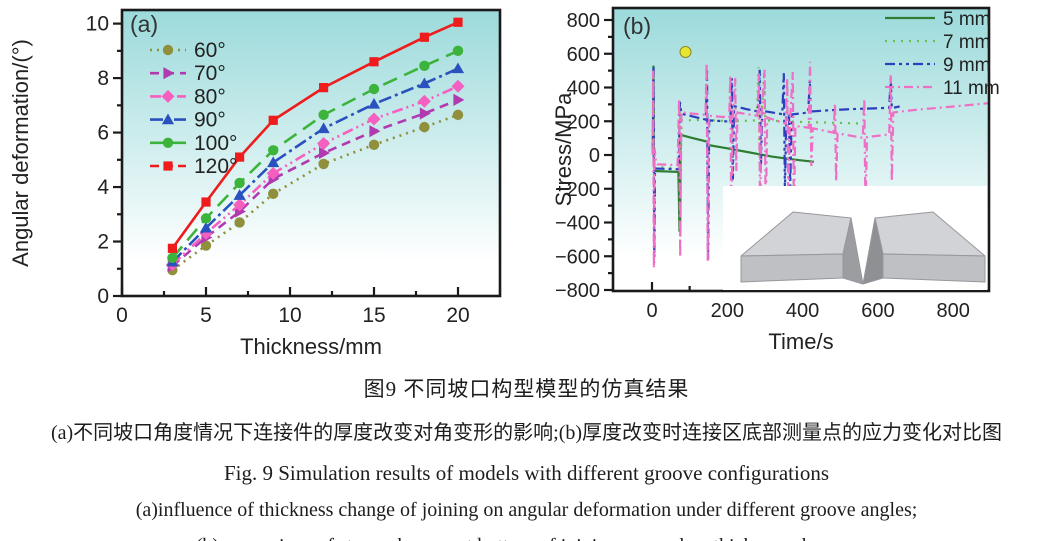 The width and height of the screenshot is (1053, 541). What do you see at coordinates (800, 341) in the screenshot?
I see `x-axis-label: Time/s` at bounding box center [800, 341].